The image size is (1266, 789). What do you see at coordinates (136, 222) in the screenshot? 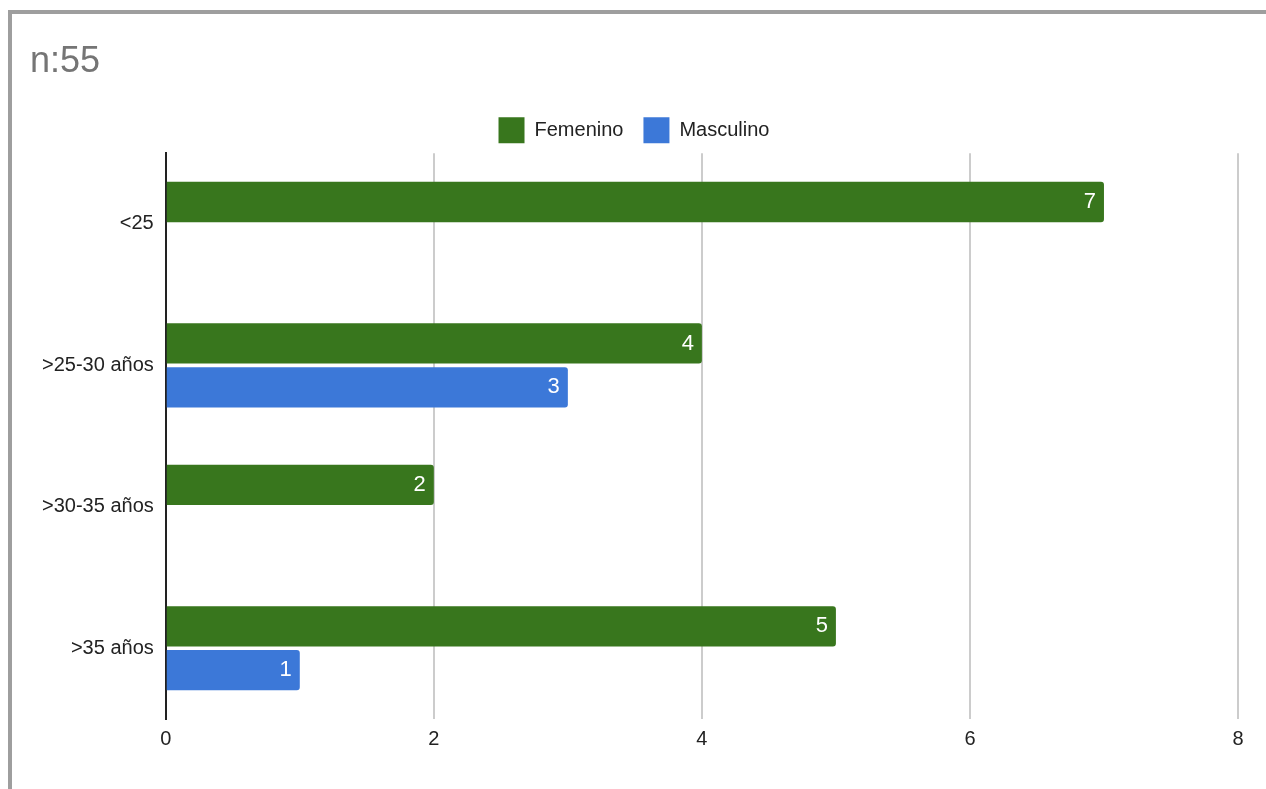
I see `y-tick-label: <25` at bounding box center [136, 222].